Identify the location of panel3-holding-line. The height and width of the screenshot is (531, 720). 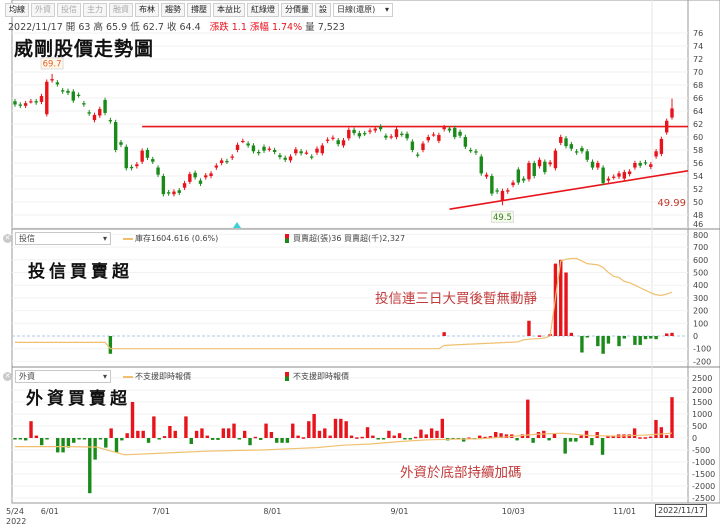
(344, 444).